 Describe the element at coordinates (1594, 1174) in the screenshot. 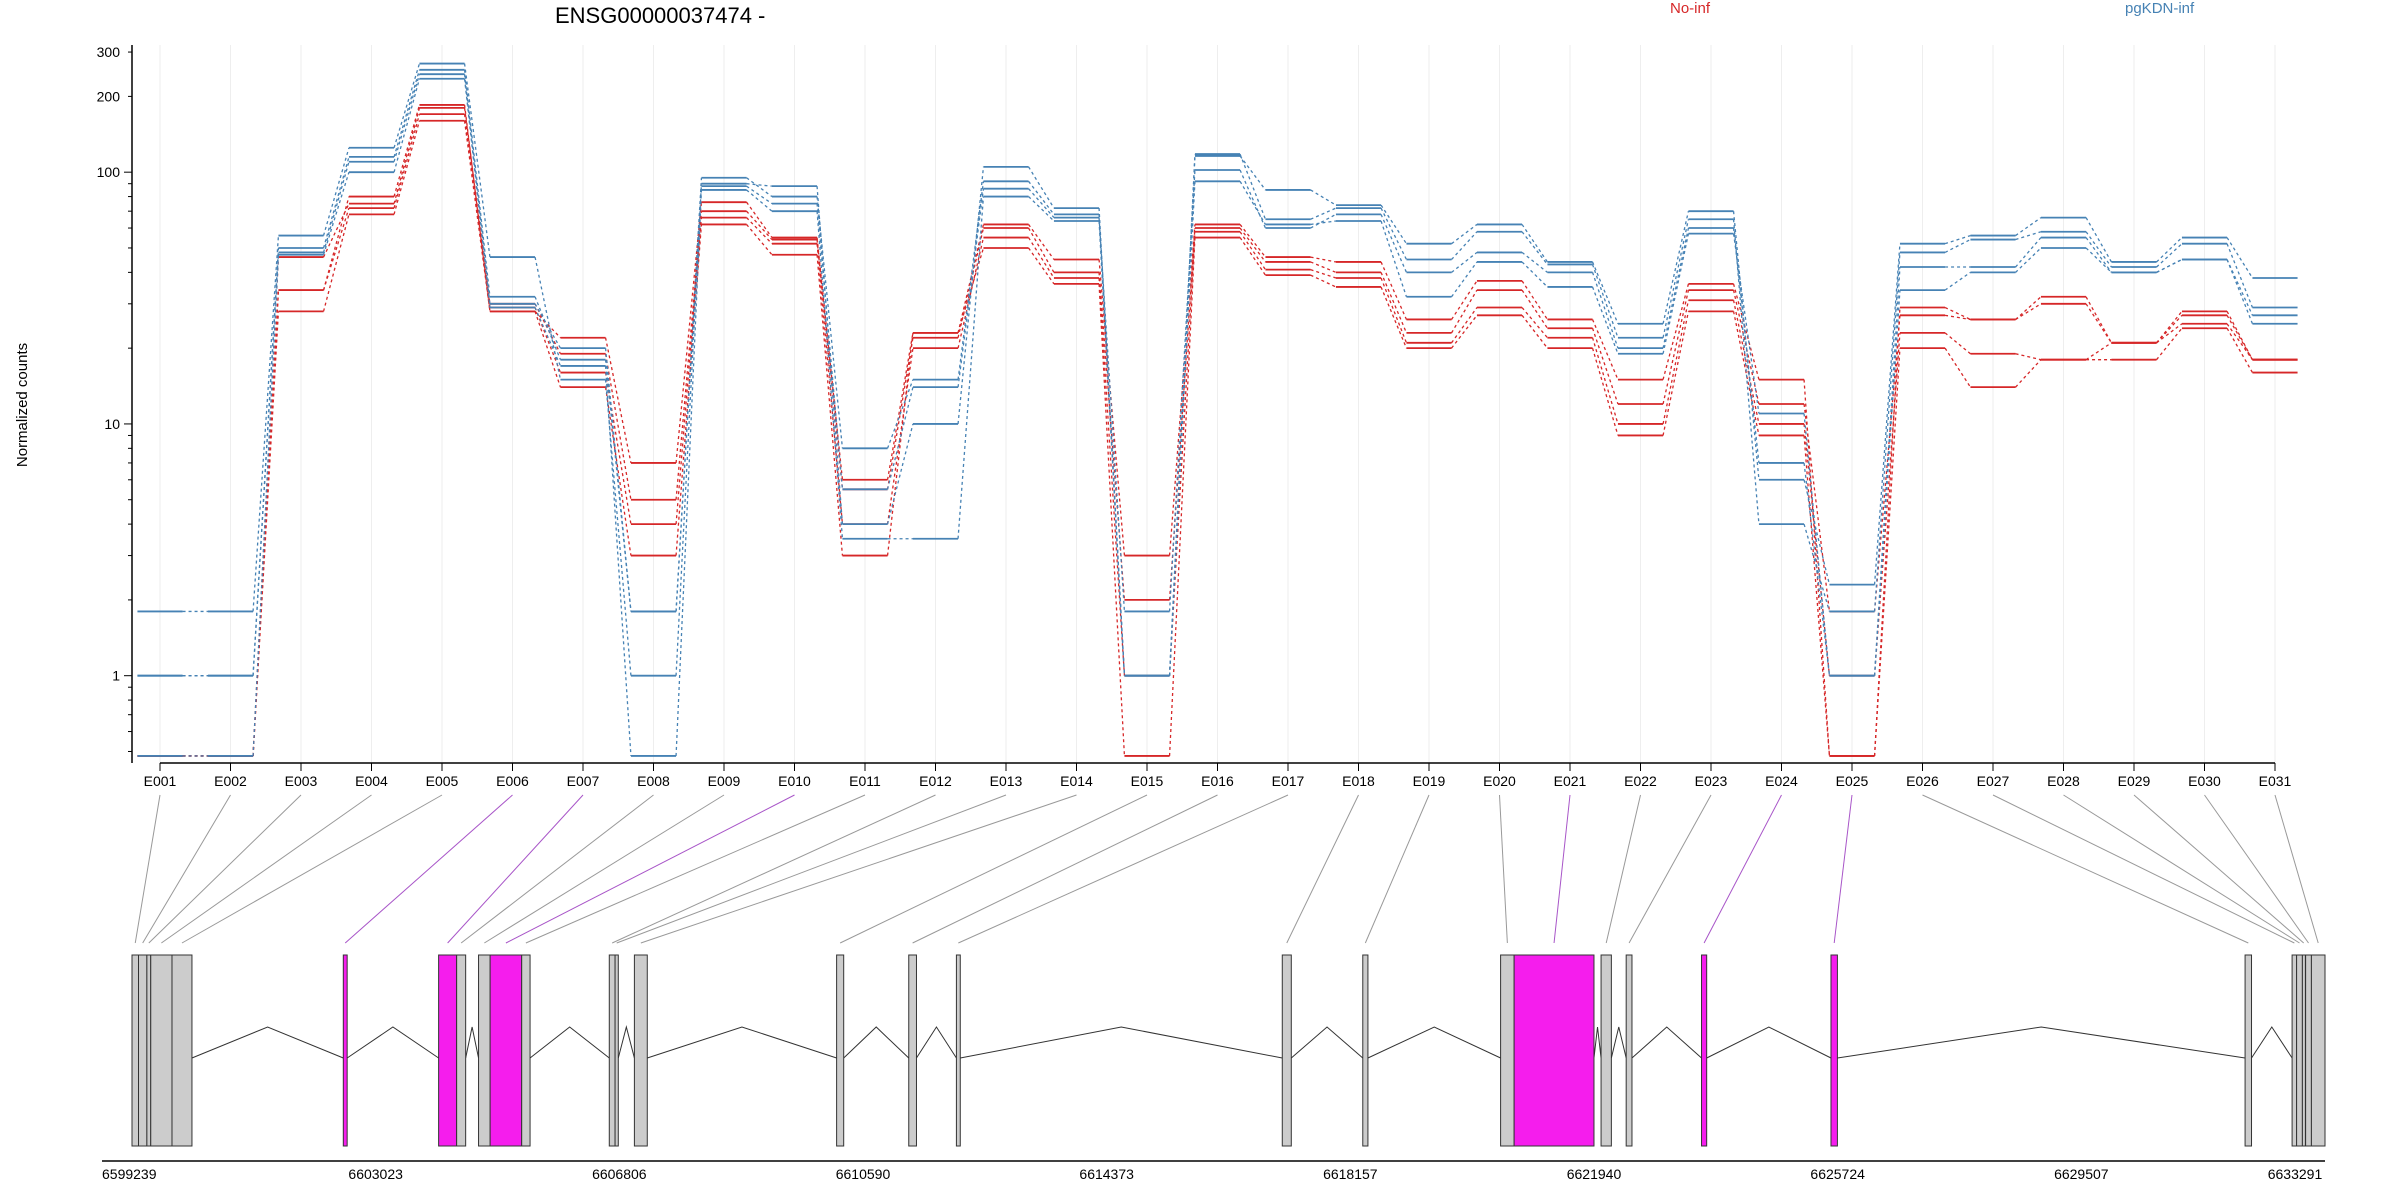

I see `genomic-tick-label: 6621940` at that location.